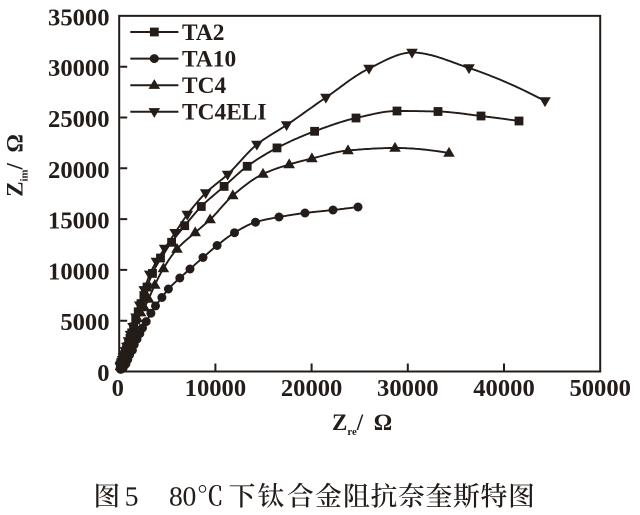 Image resolution: width=640 pixels, height=515 pixels. Describe the element at coordinates (503, 388) in the screenshot. I see `svg-text: 40000` at that location.